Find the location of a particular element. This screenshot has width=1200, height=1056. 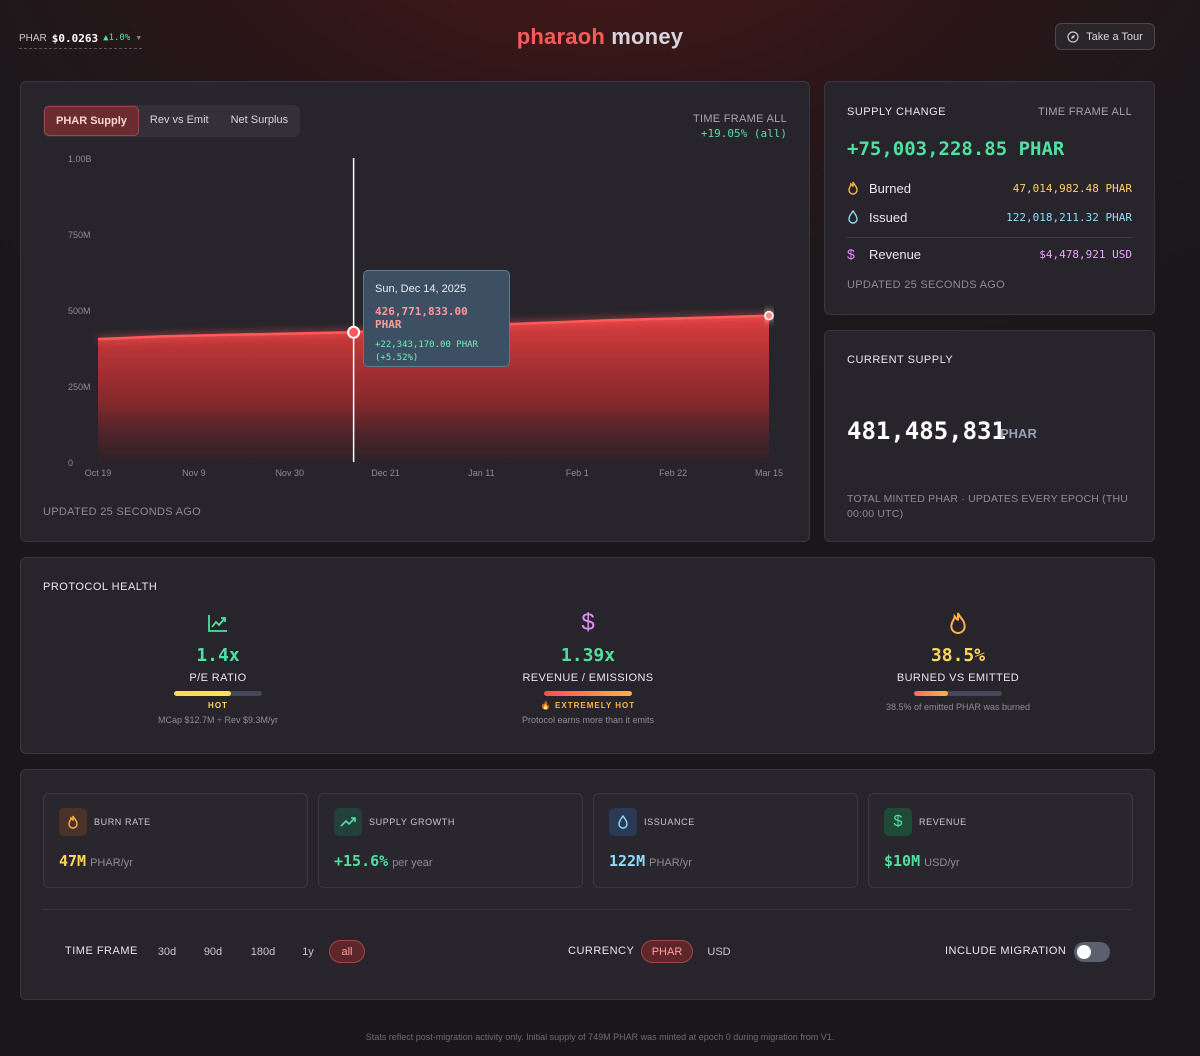

currency-label: CURRENCY is located at coordinates (601, 951).